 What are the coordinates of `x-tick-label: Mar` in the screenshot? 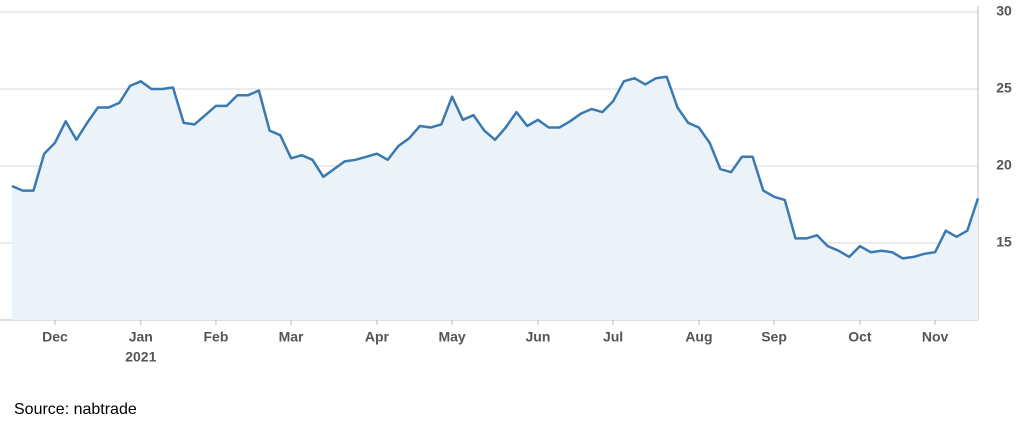 It's located at (291, 337).